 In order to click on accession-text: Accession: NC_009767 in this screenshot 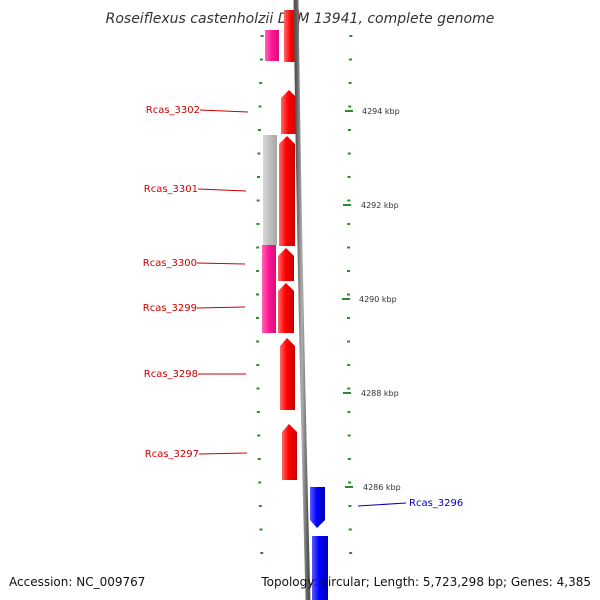, I will do `click(77, 582)`.